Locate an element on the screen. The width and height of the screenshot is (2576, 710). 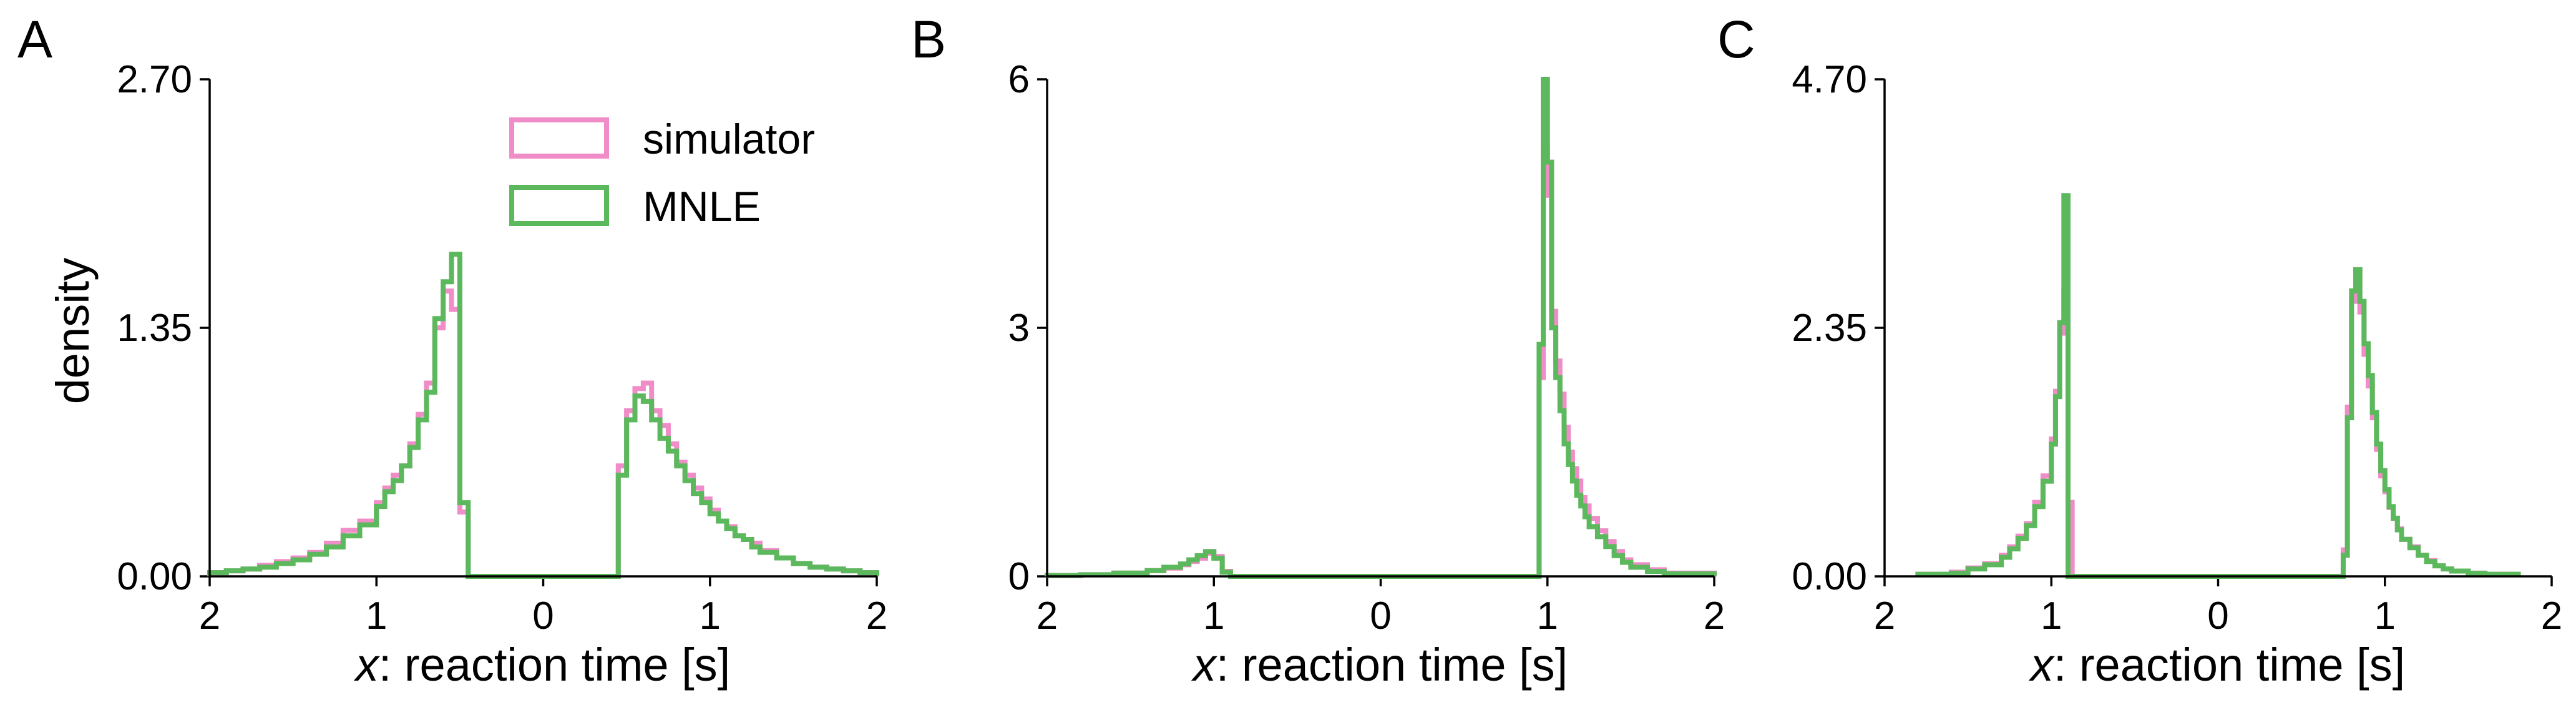
panel-a-xlabel-var: x is located at coordinates (367, 665).